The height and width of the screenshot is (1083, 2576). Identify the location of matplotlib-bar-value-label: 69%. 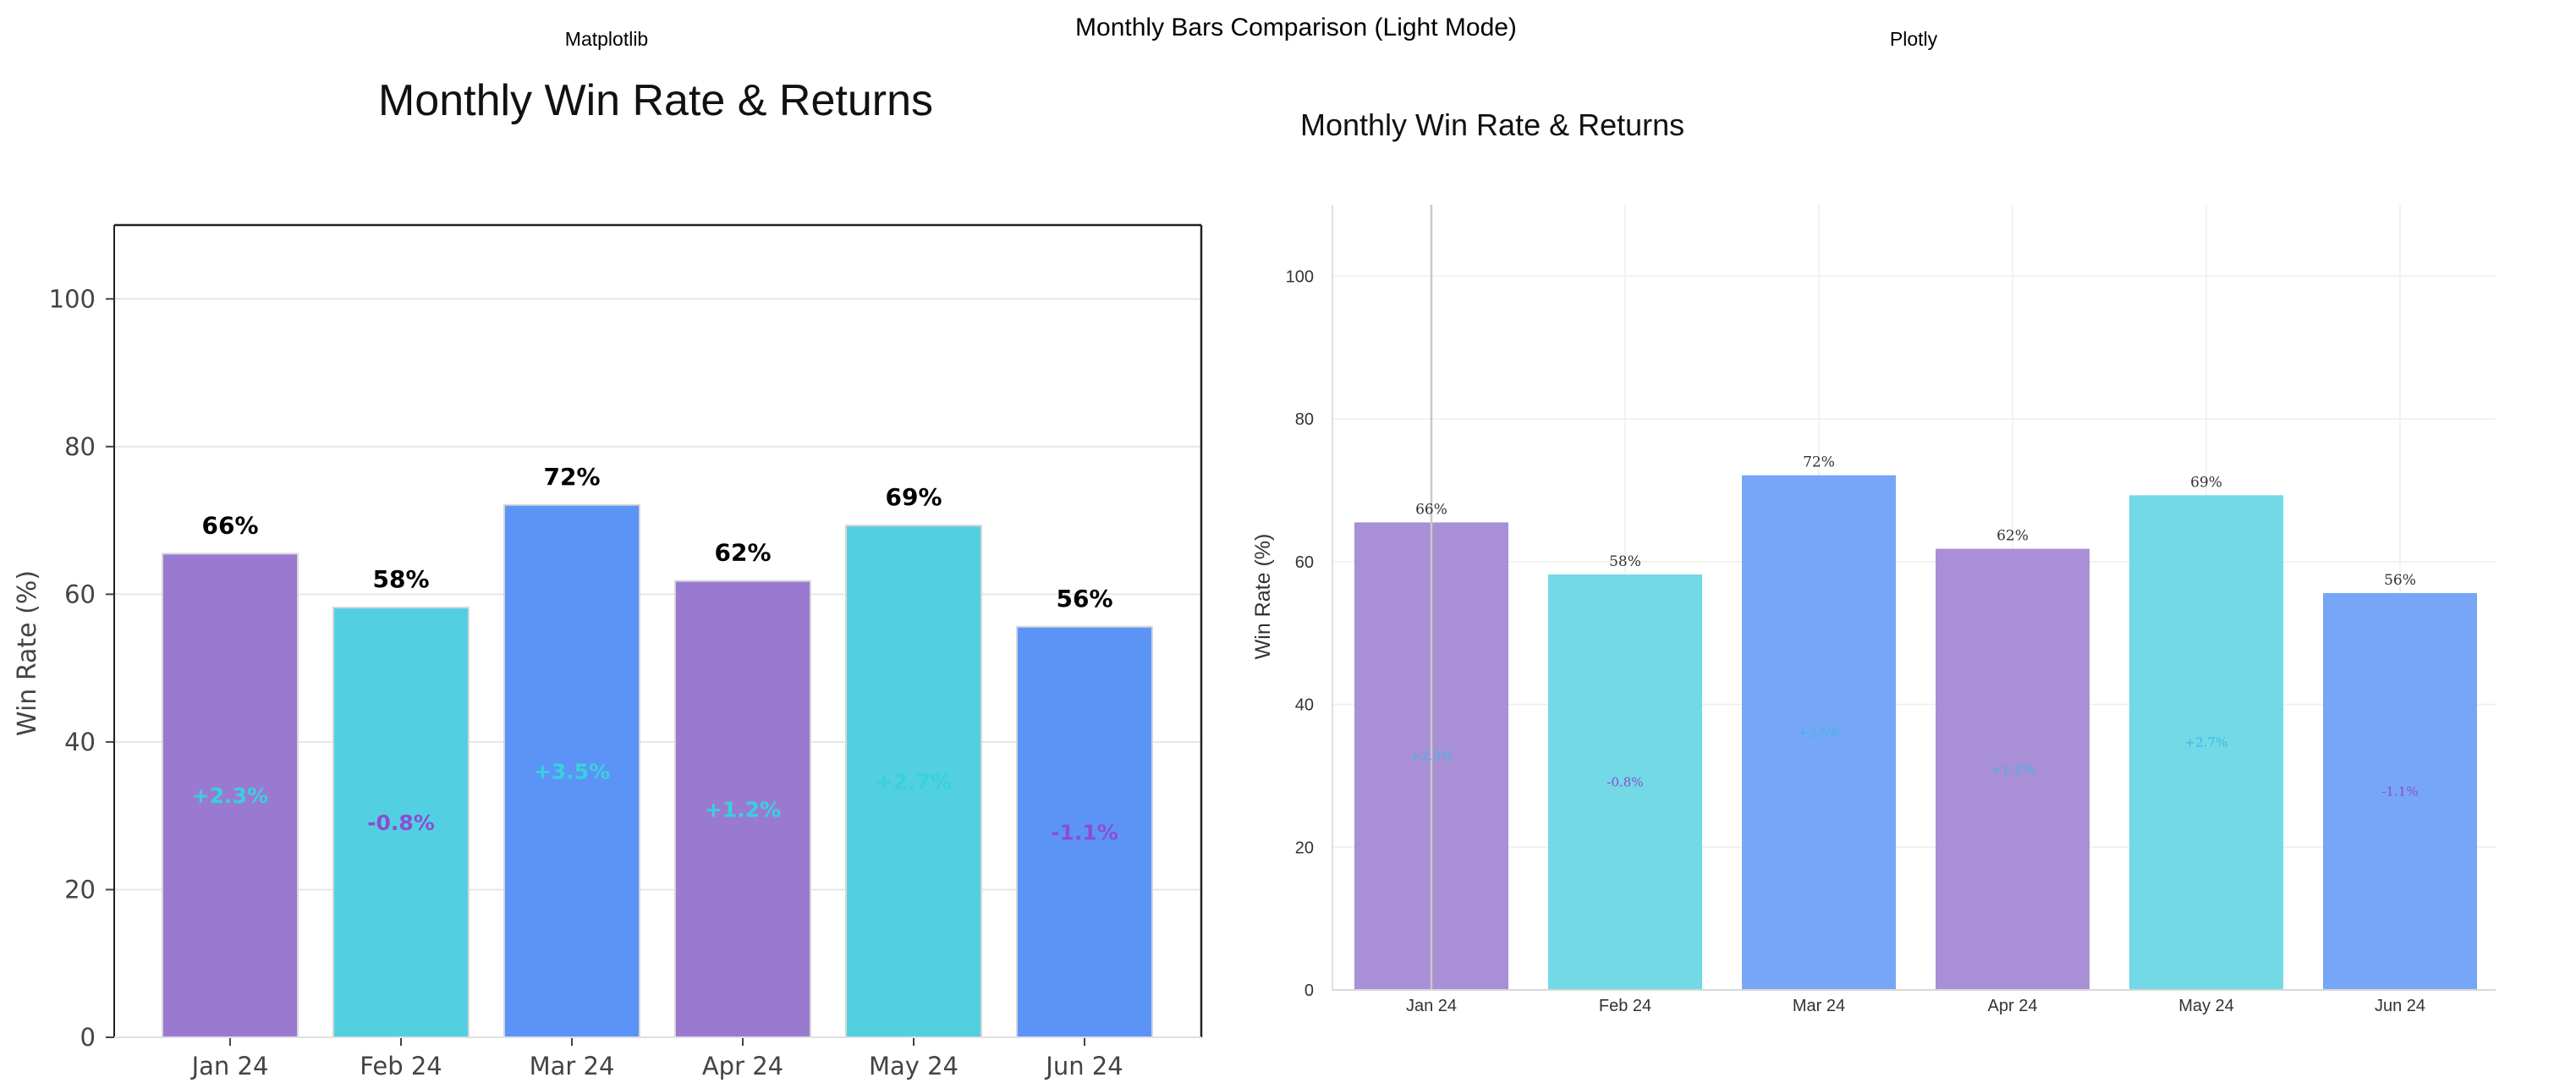
(913, 497).